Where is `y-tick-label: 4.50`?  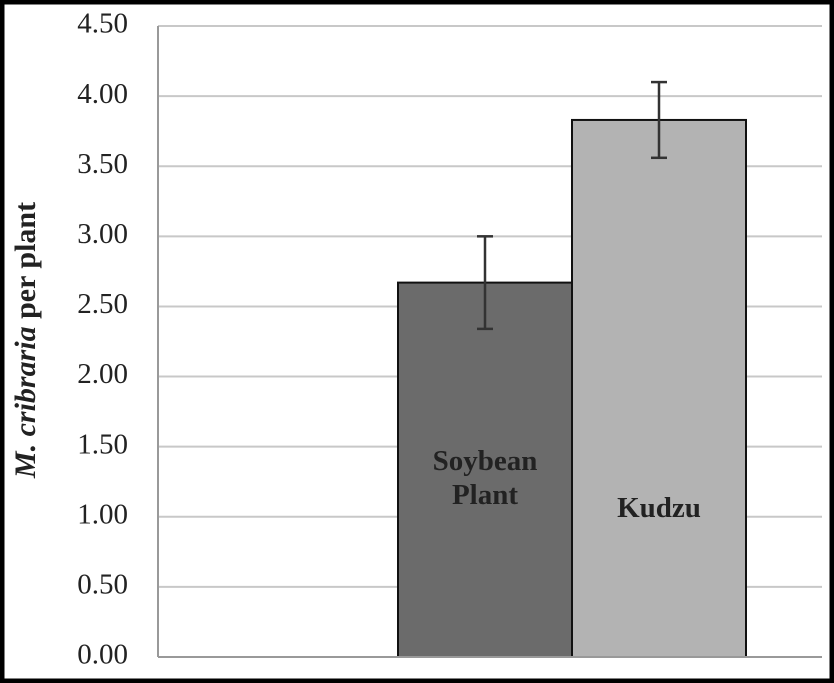
y-tick-label: 4.50 is located at coordinates (102, 24).